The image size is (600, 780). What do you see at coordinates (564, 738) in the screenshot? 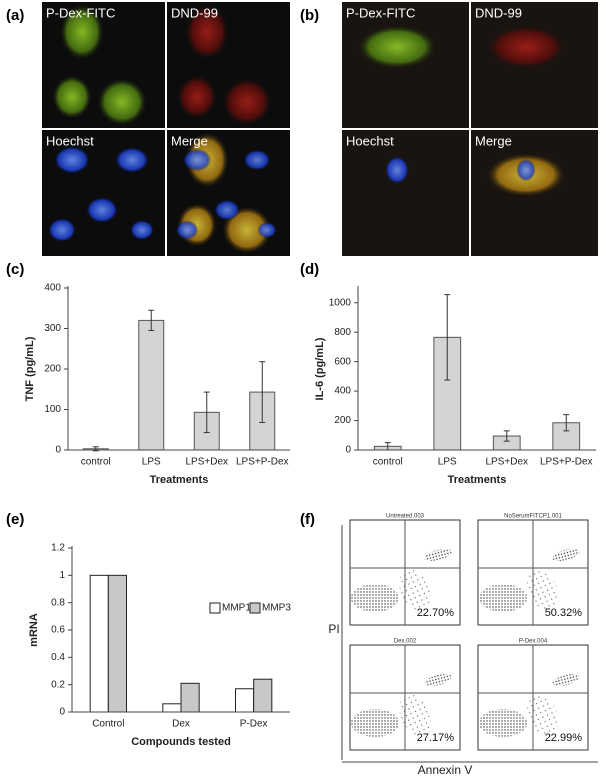
I see `flow-percent: 22.99%` at bounding box center [564, 738].